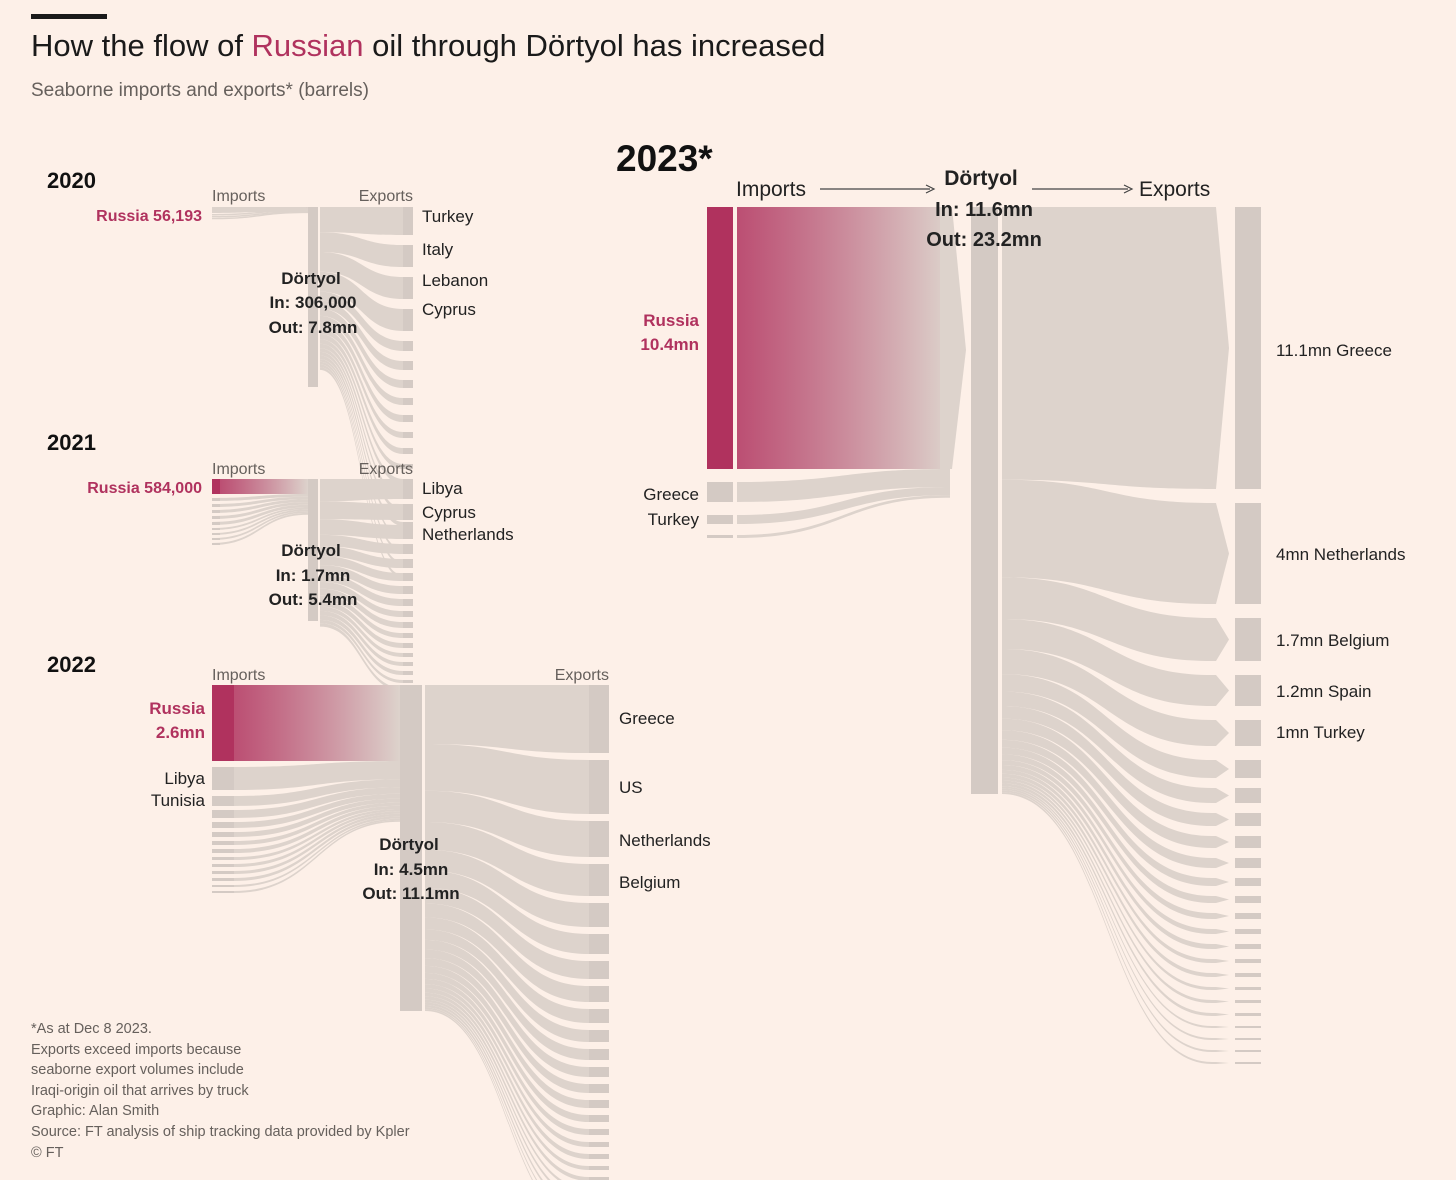 The image size is (1456, 1180). What do you see at coordinates (438, 249) in the screenshot?
I see `export-country-label: Italy` at bounding box center [438, 249].